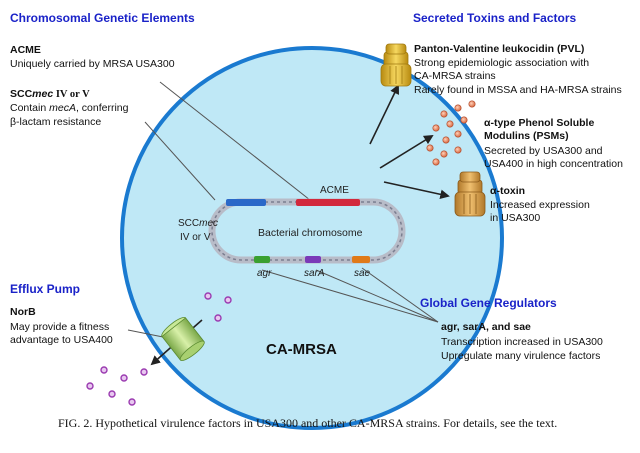 This screenshot has height=453, width=640. What do you see at coordinates (362, 273) in the screenshot?
I see `sae-label: sae` at bounding box center [362, 273].